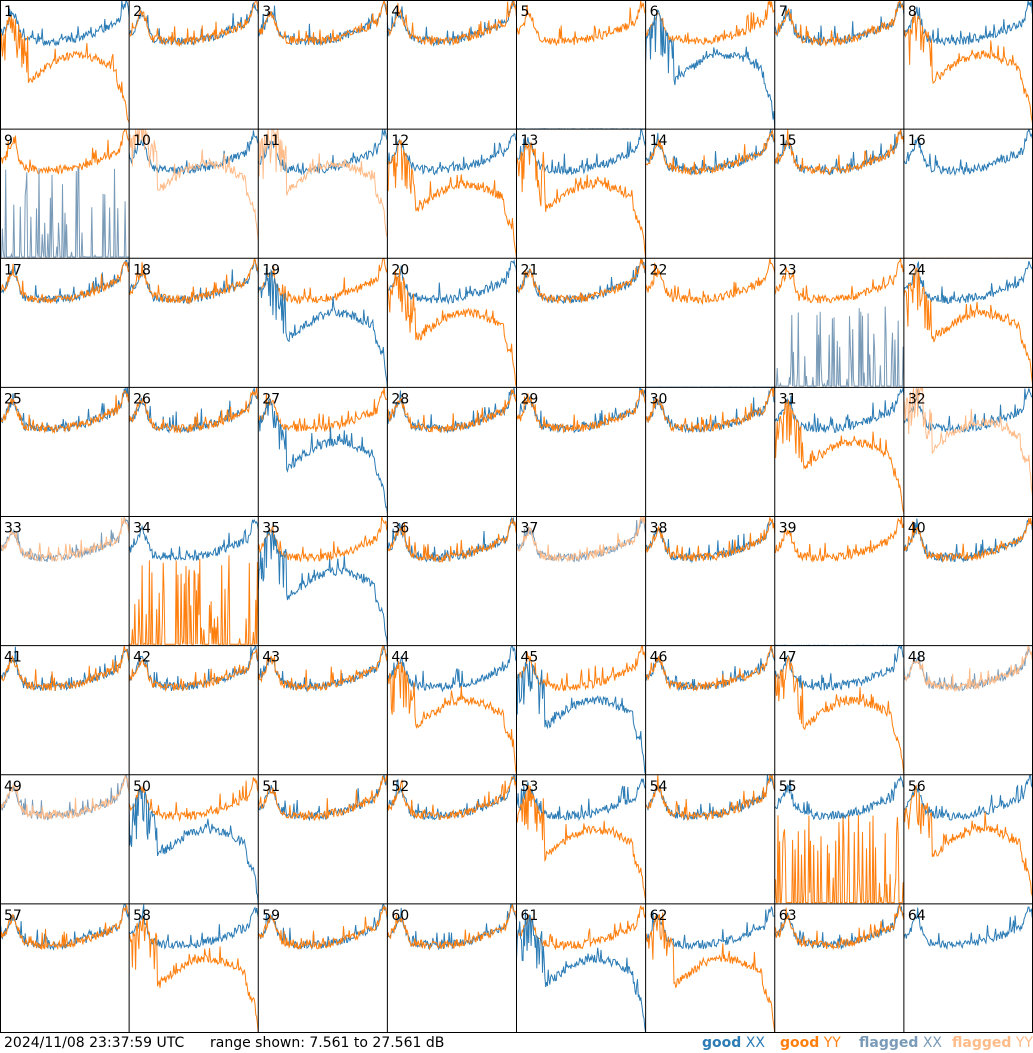 This screenshot has height=1053, width=1033. Describe the element at coordinates (710, 282) in the screenshot. I see `panel-22-yy-line` at that location.